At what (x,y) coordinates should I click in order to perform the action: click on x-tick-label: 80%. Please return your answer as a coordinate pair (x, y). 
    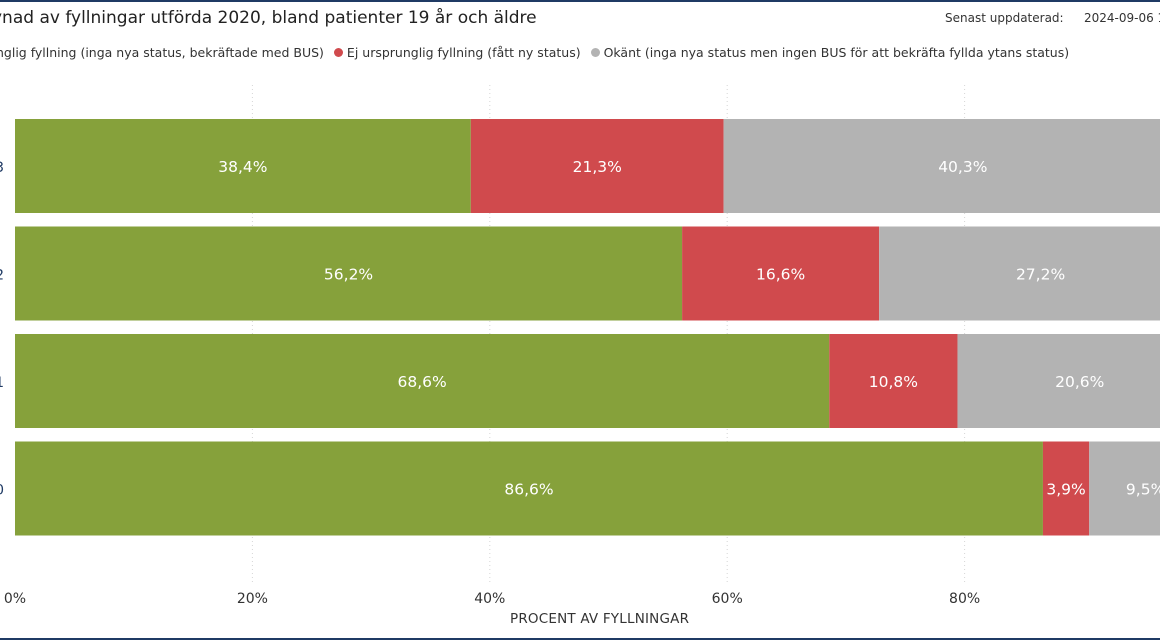
    Looking at the image, I should click on (964, 599).